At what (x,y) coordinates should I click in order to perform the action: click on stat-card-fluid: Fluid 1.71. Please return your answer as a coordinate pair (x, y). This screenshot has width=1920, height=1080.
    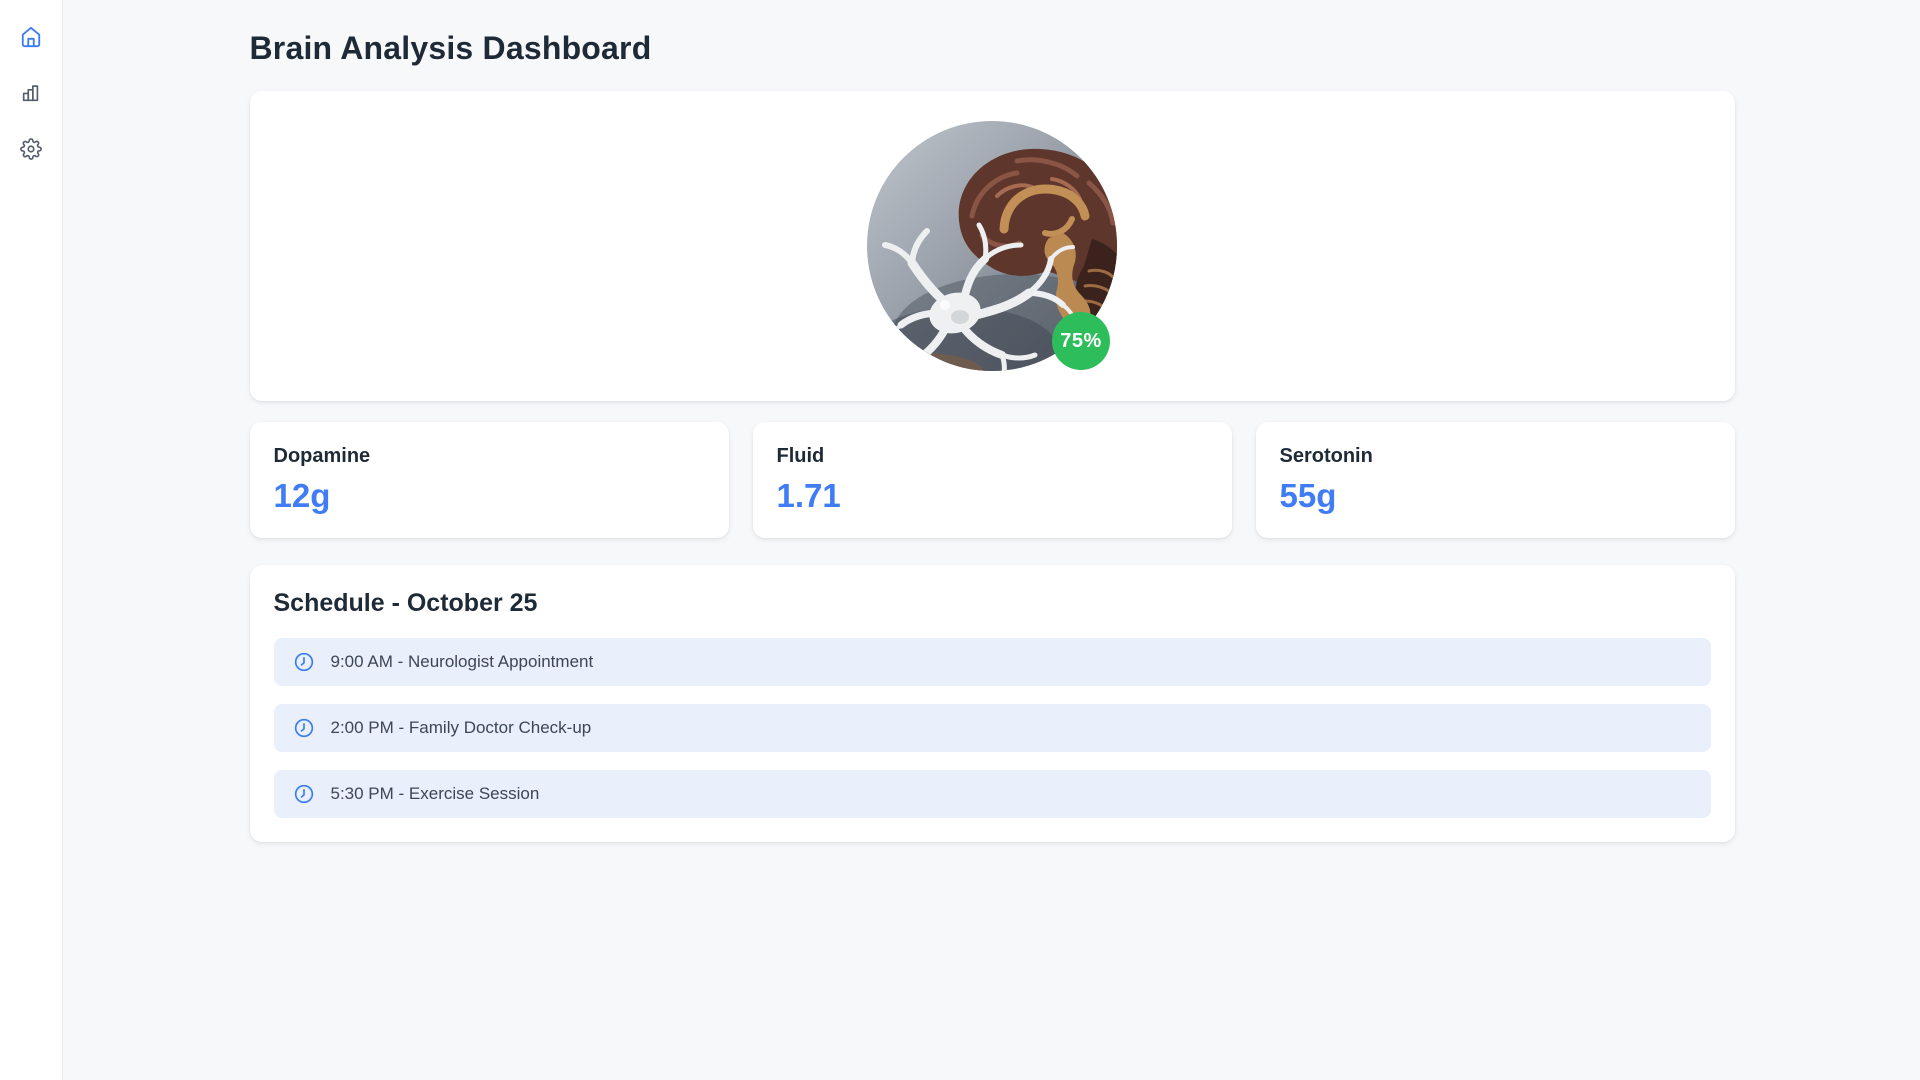
    Looking at the image, I should click on (992, 480).